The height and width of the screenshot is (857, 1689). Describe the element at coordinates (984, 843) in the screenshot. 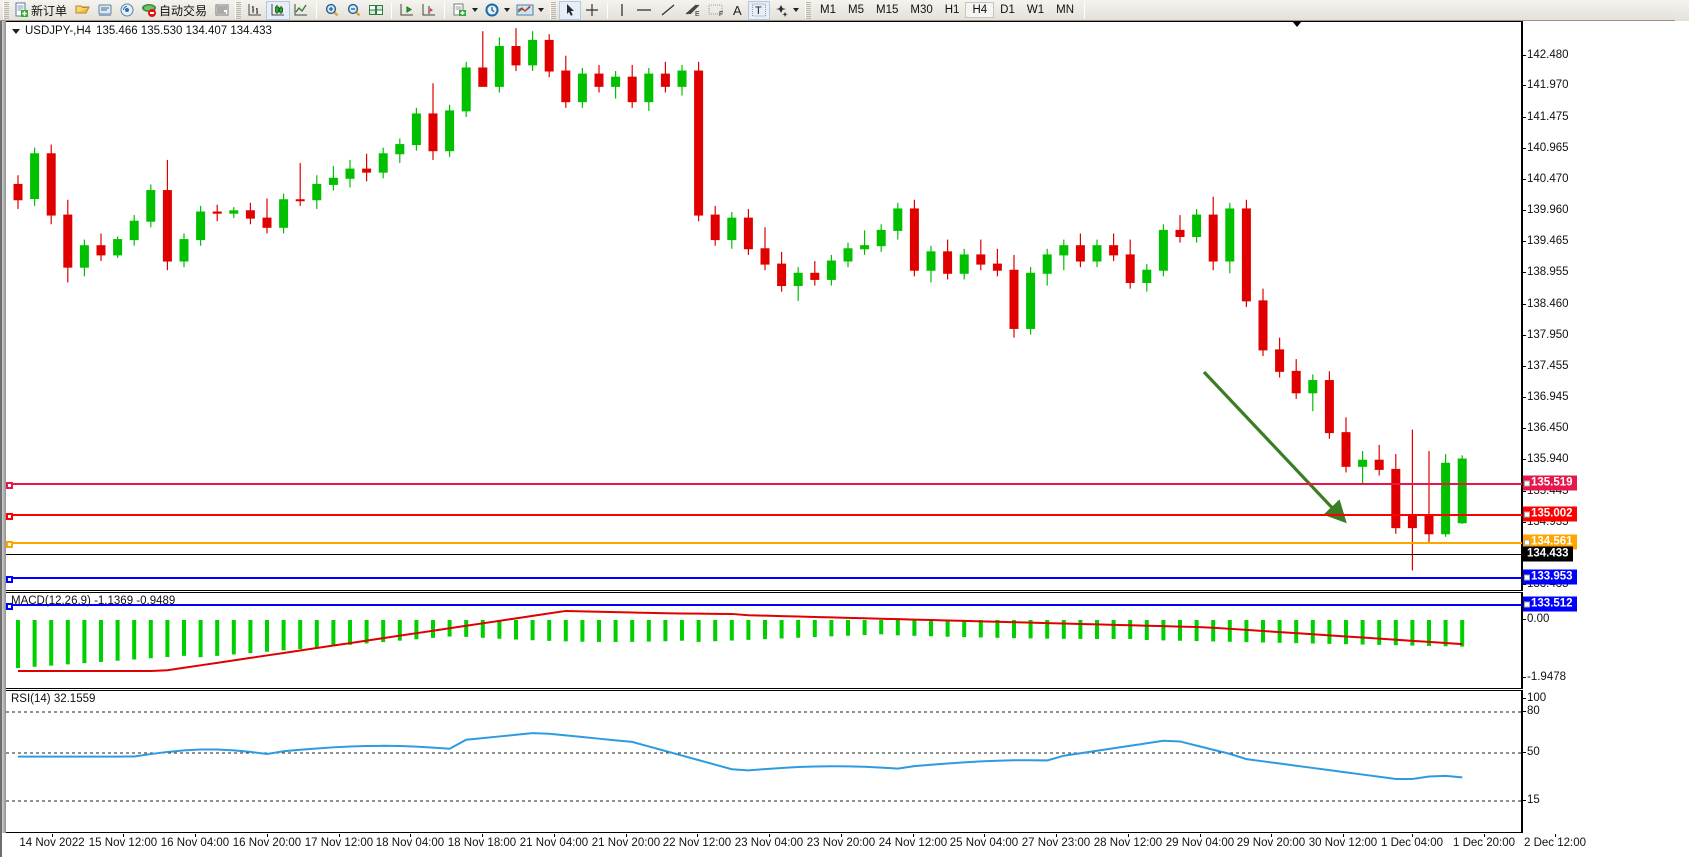

I see `time-label: 25 Nov 04:00` at that location.